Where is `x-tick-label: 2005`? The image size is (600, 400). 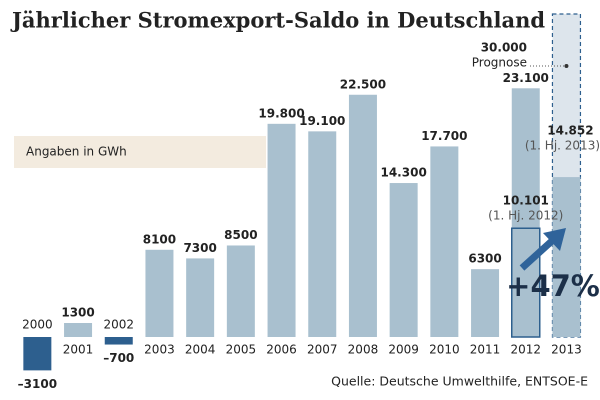 x-tick-label: 2005 is located at coordinates (241, 350).